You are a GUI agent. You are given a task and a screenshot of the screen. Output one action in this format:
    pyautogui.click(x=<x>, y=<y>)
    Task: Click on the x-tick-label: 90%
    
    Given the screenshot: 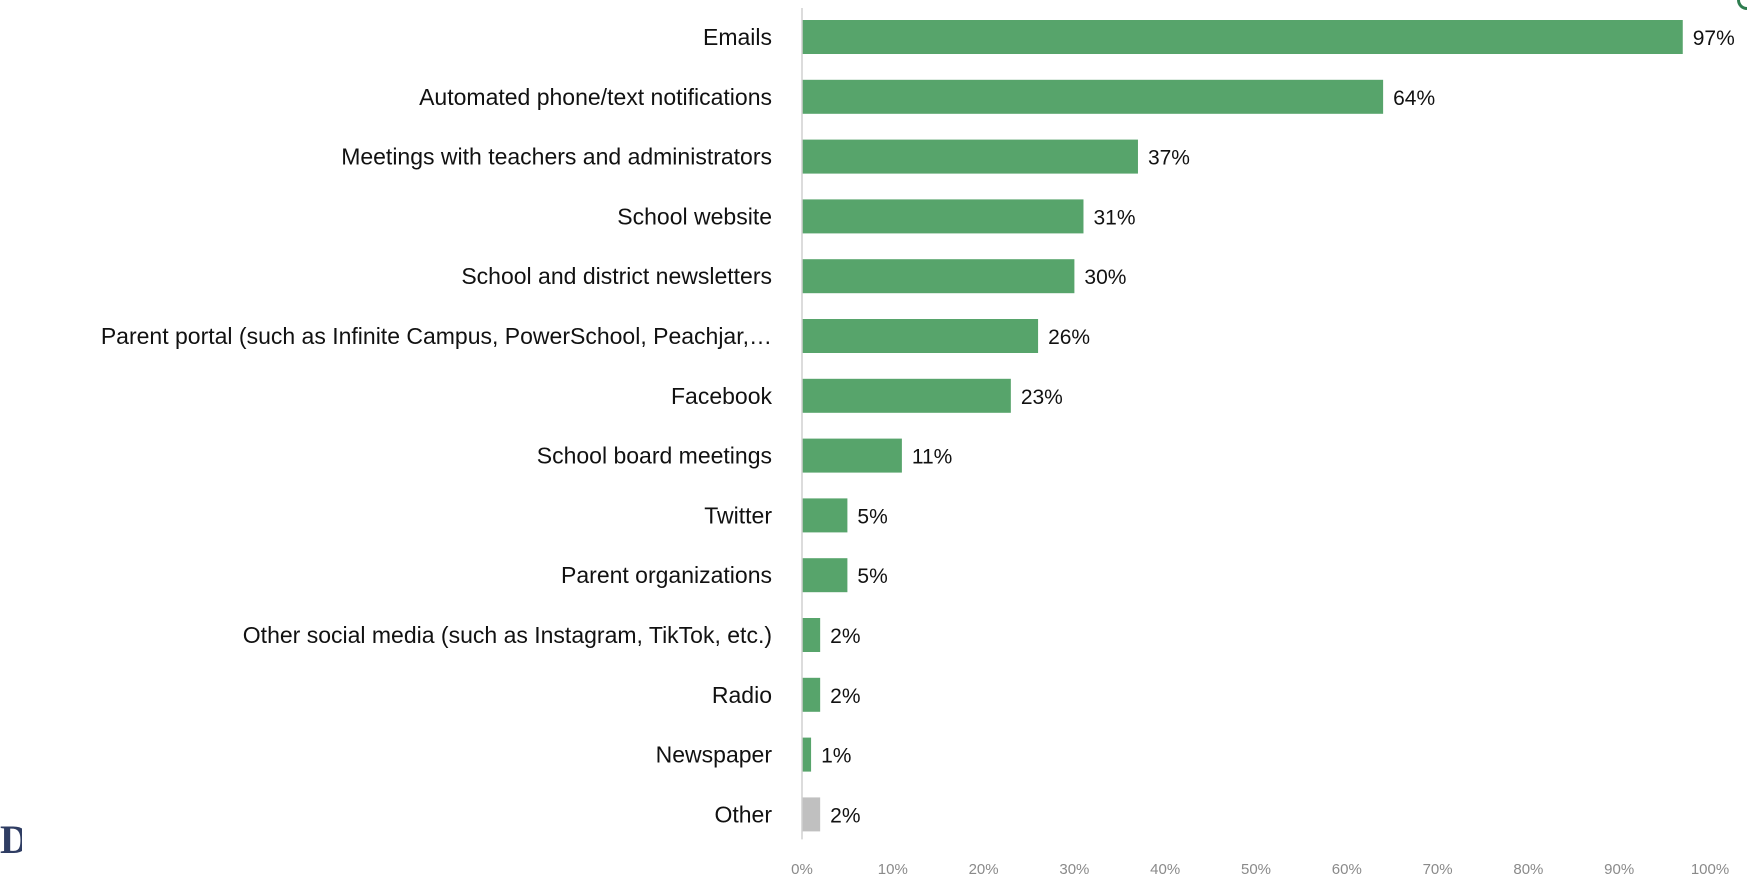 What is the action you would take?
    pyautogui.click(x=1619, y=869)
    